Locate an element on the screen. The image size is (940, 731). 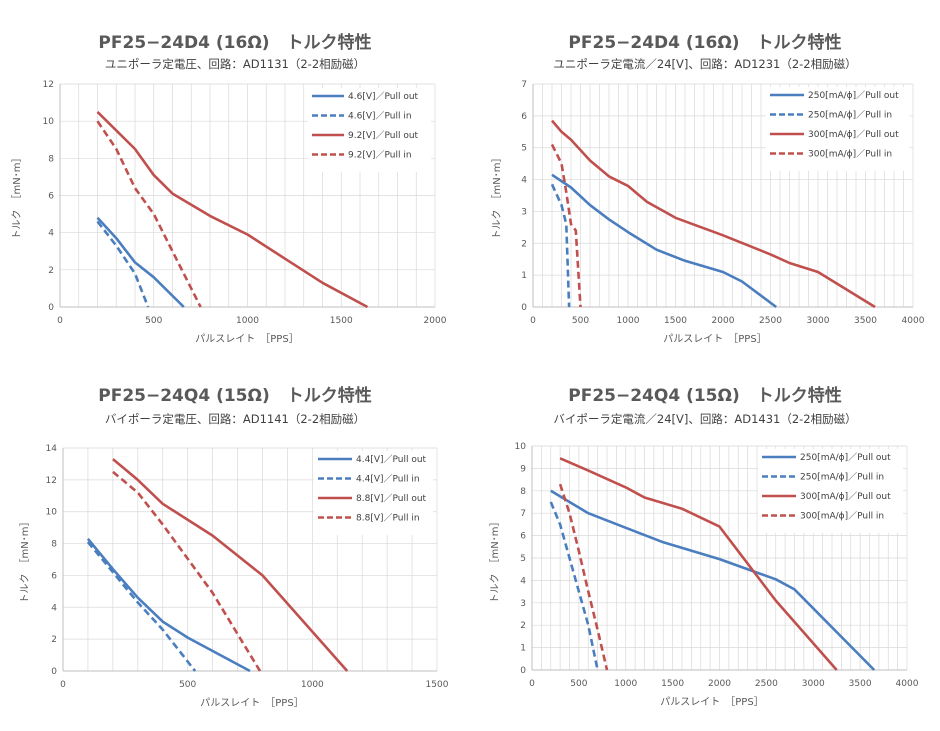
legend-label: 300[mA/ϕ]／Pull in is located at coordinates (842, 516).